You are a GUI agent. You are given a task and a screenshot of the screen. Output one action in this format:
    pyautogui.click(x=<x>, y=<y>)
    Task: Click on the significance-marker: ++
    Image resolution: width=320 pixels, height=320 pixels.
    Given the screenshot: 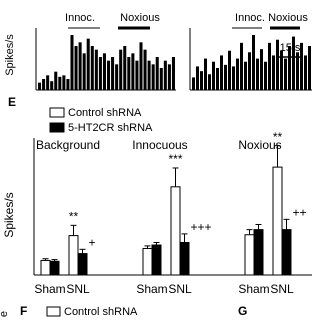 What is the action you would take?
    pyautogui.click(x=300, y=213)
    